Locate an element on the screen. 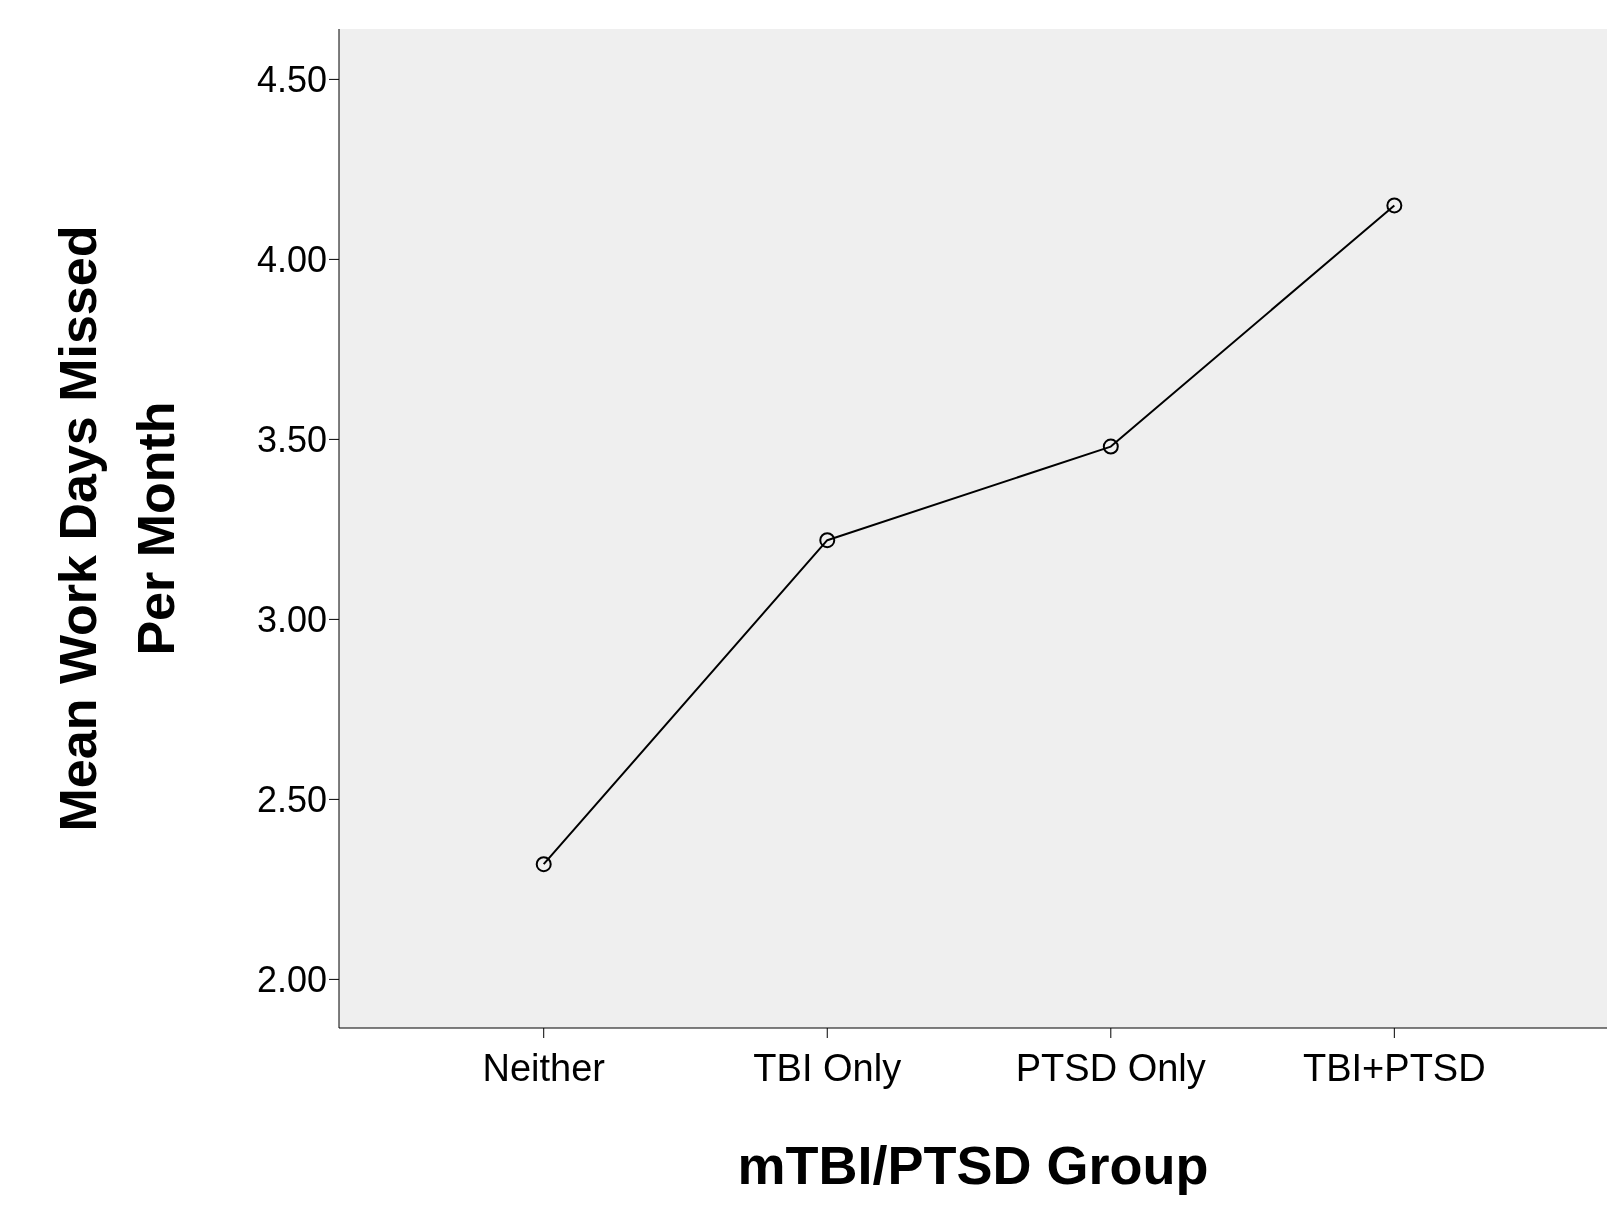  x-tick-label: Neither is located at coordinates (544, 1067).